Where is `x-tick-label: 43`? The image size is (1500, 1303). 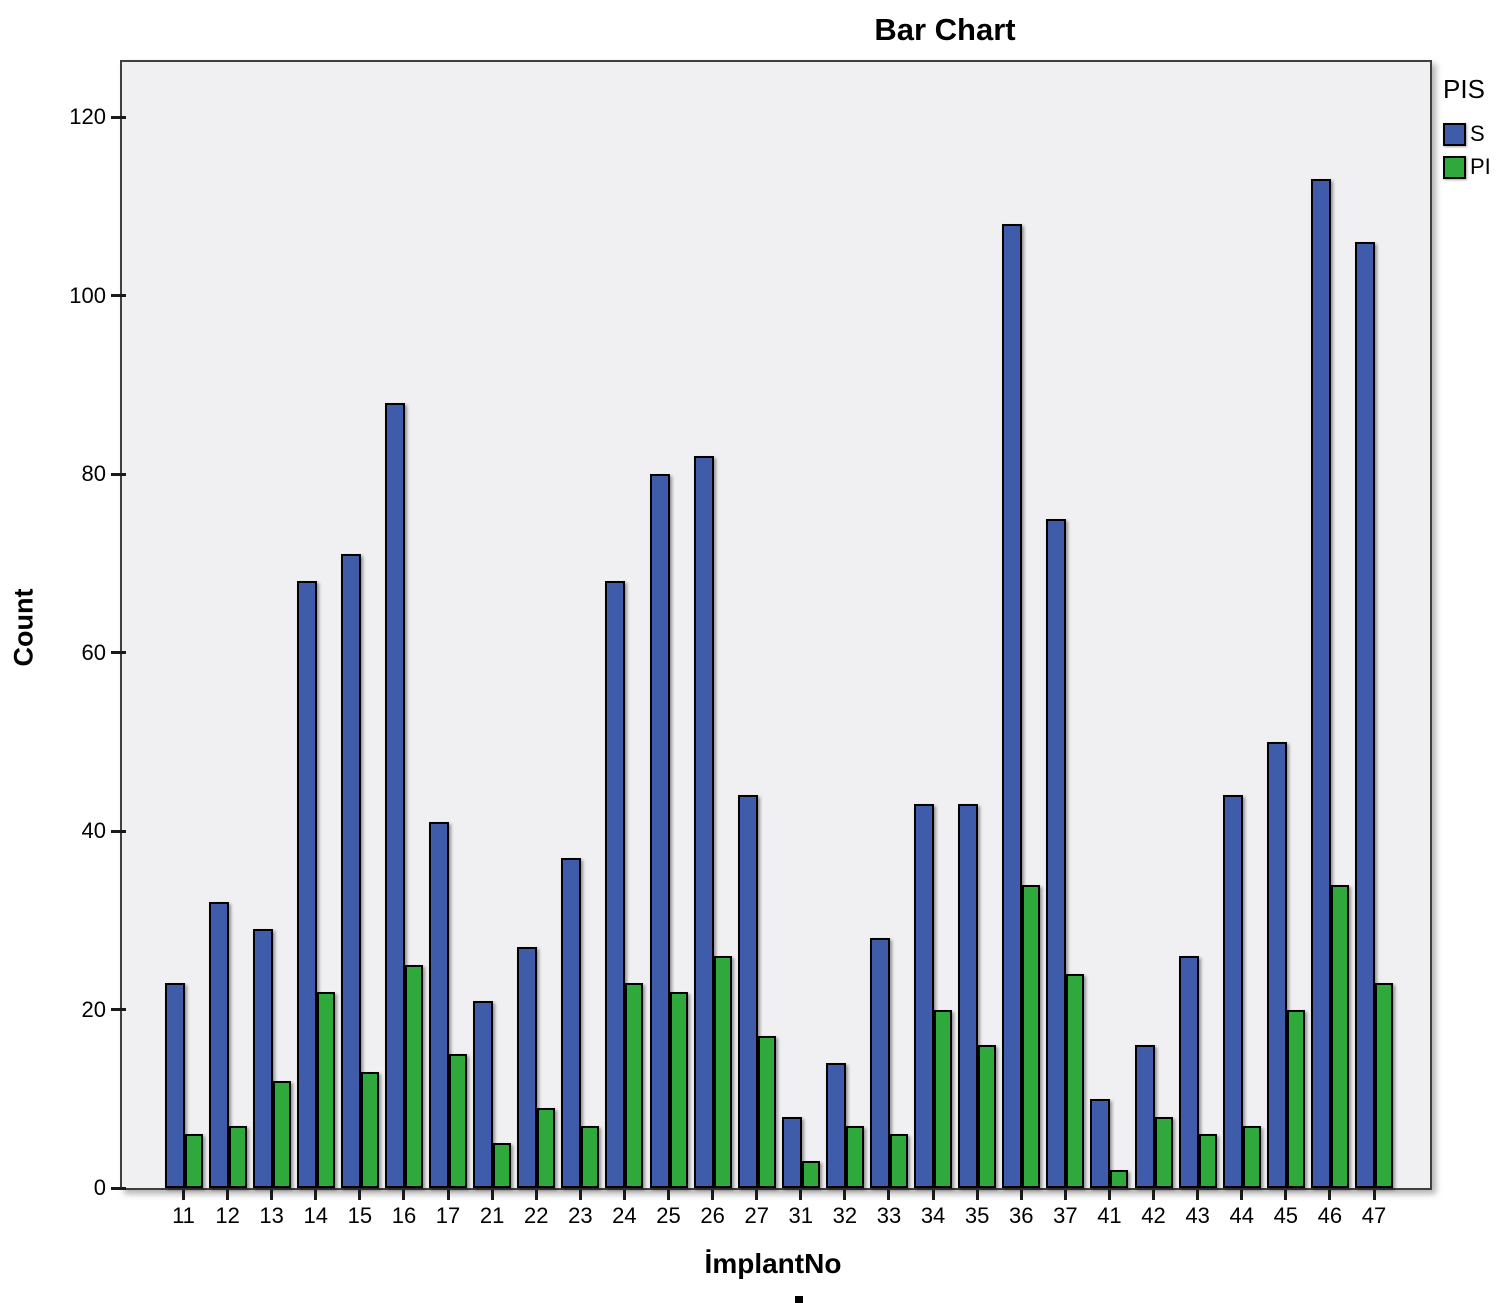
x-tick-label: 43 is located at coordinates (1197, 1215).